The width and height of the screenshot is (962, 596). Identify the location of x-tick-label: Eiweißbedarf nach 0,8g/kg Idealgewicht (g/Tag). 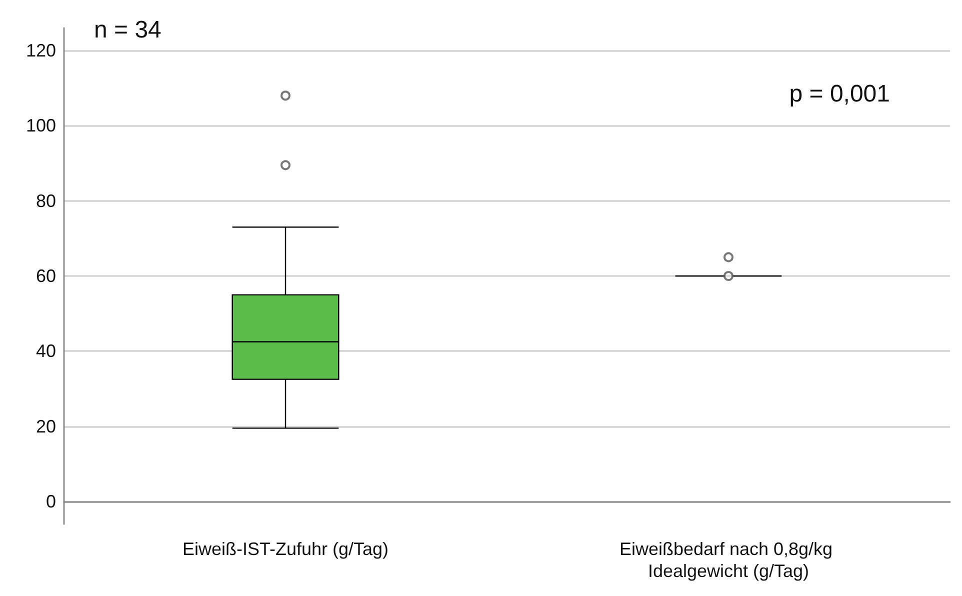
(728, 560).